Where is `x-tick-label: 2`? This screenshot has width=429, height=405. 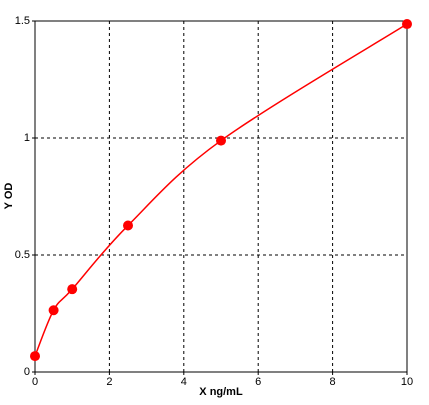 x-tick-label: 2 is located at coordinates (109, 382).